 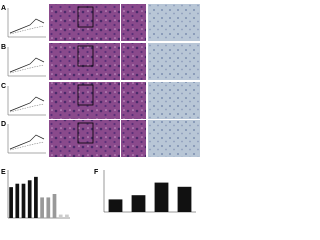 I want to click on panel-label: F, so click(x=96, y=172).